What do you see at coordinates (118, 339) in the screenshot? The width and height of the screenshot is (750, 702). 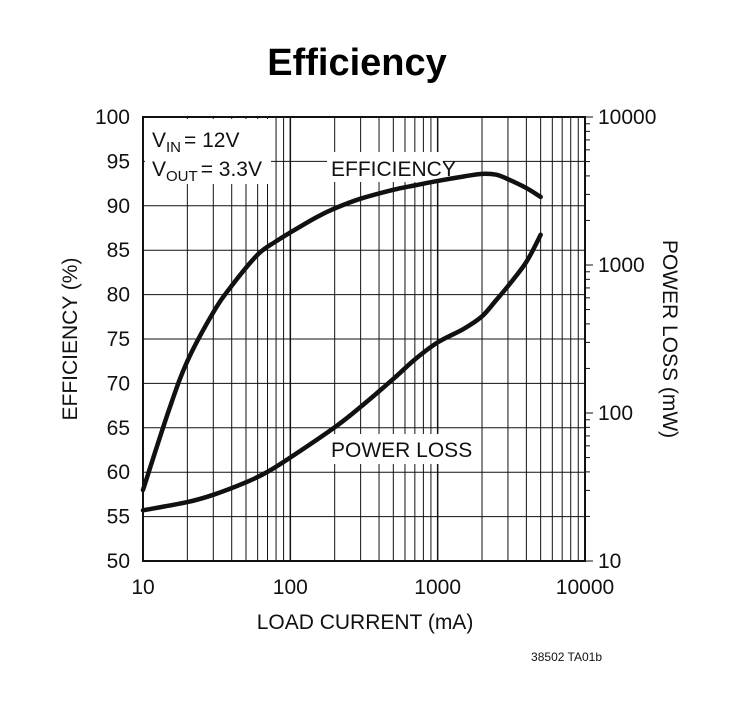 I see `y-tick-label: 75` at bounding box center [118, 339].